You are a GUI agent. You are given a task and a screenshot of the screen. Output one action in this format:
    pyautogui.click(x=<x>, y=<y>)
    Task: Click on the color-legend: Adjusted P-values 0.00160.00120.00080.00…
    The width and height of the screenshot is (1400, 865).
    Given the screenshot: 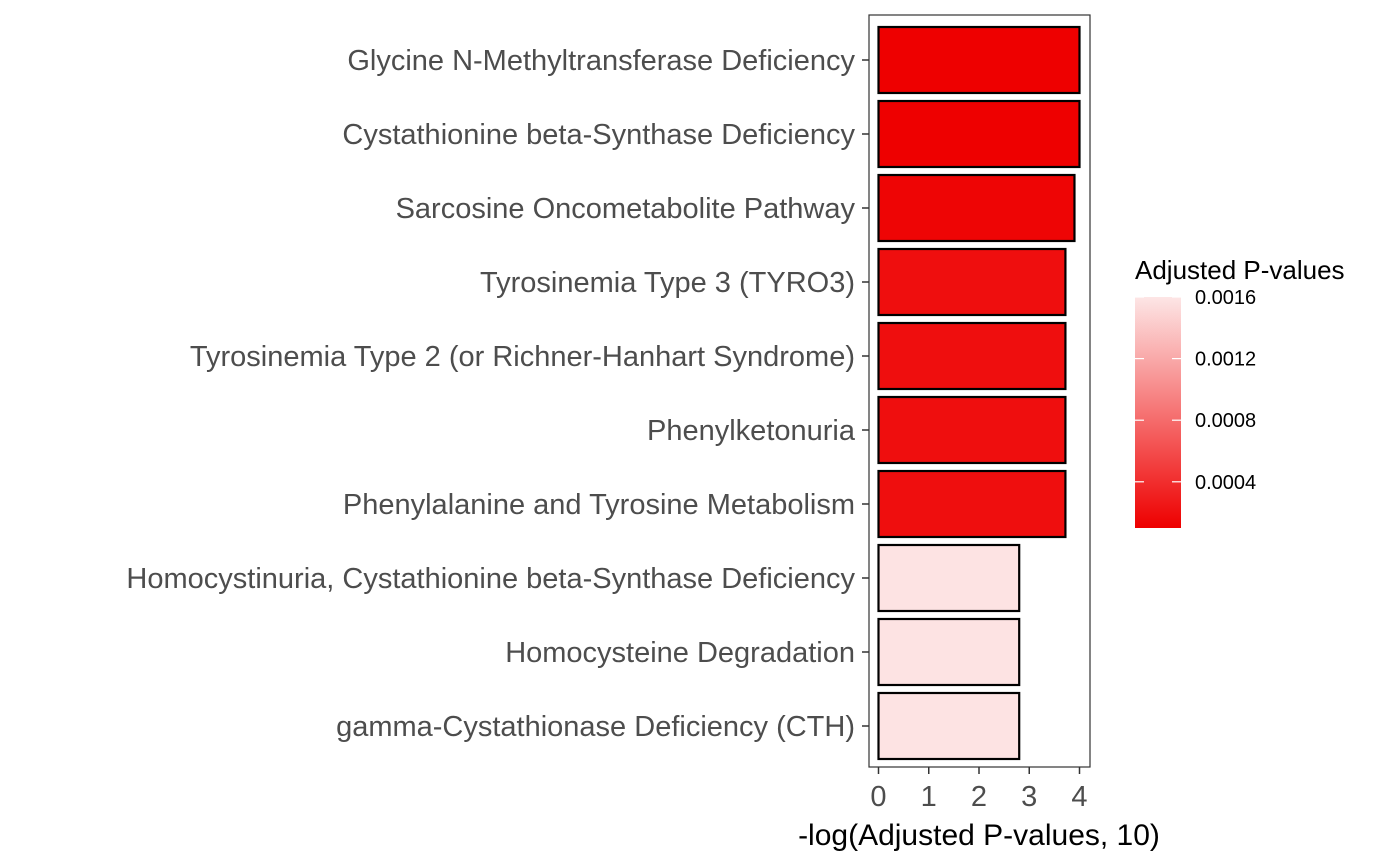 What is the action you would take?
    pyautogui.click(x=1240, y=391)
    